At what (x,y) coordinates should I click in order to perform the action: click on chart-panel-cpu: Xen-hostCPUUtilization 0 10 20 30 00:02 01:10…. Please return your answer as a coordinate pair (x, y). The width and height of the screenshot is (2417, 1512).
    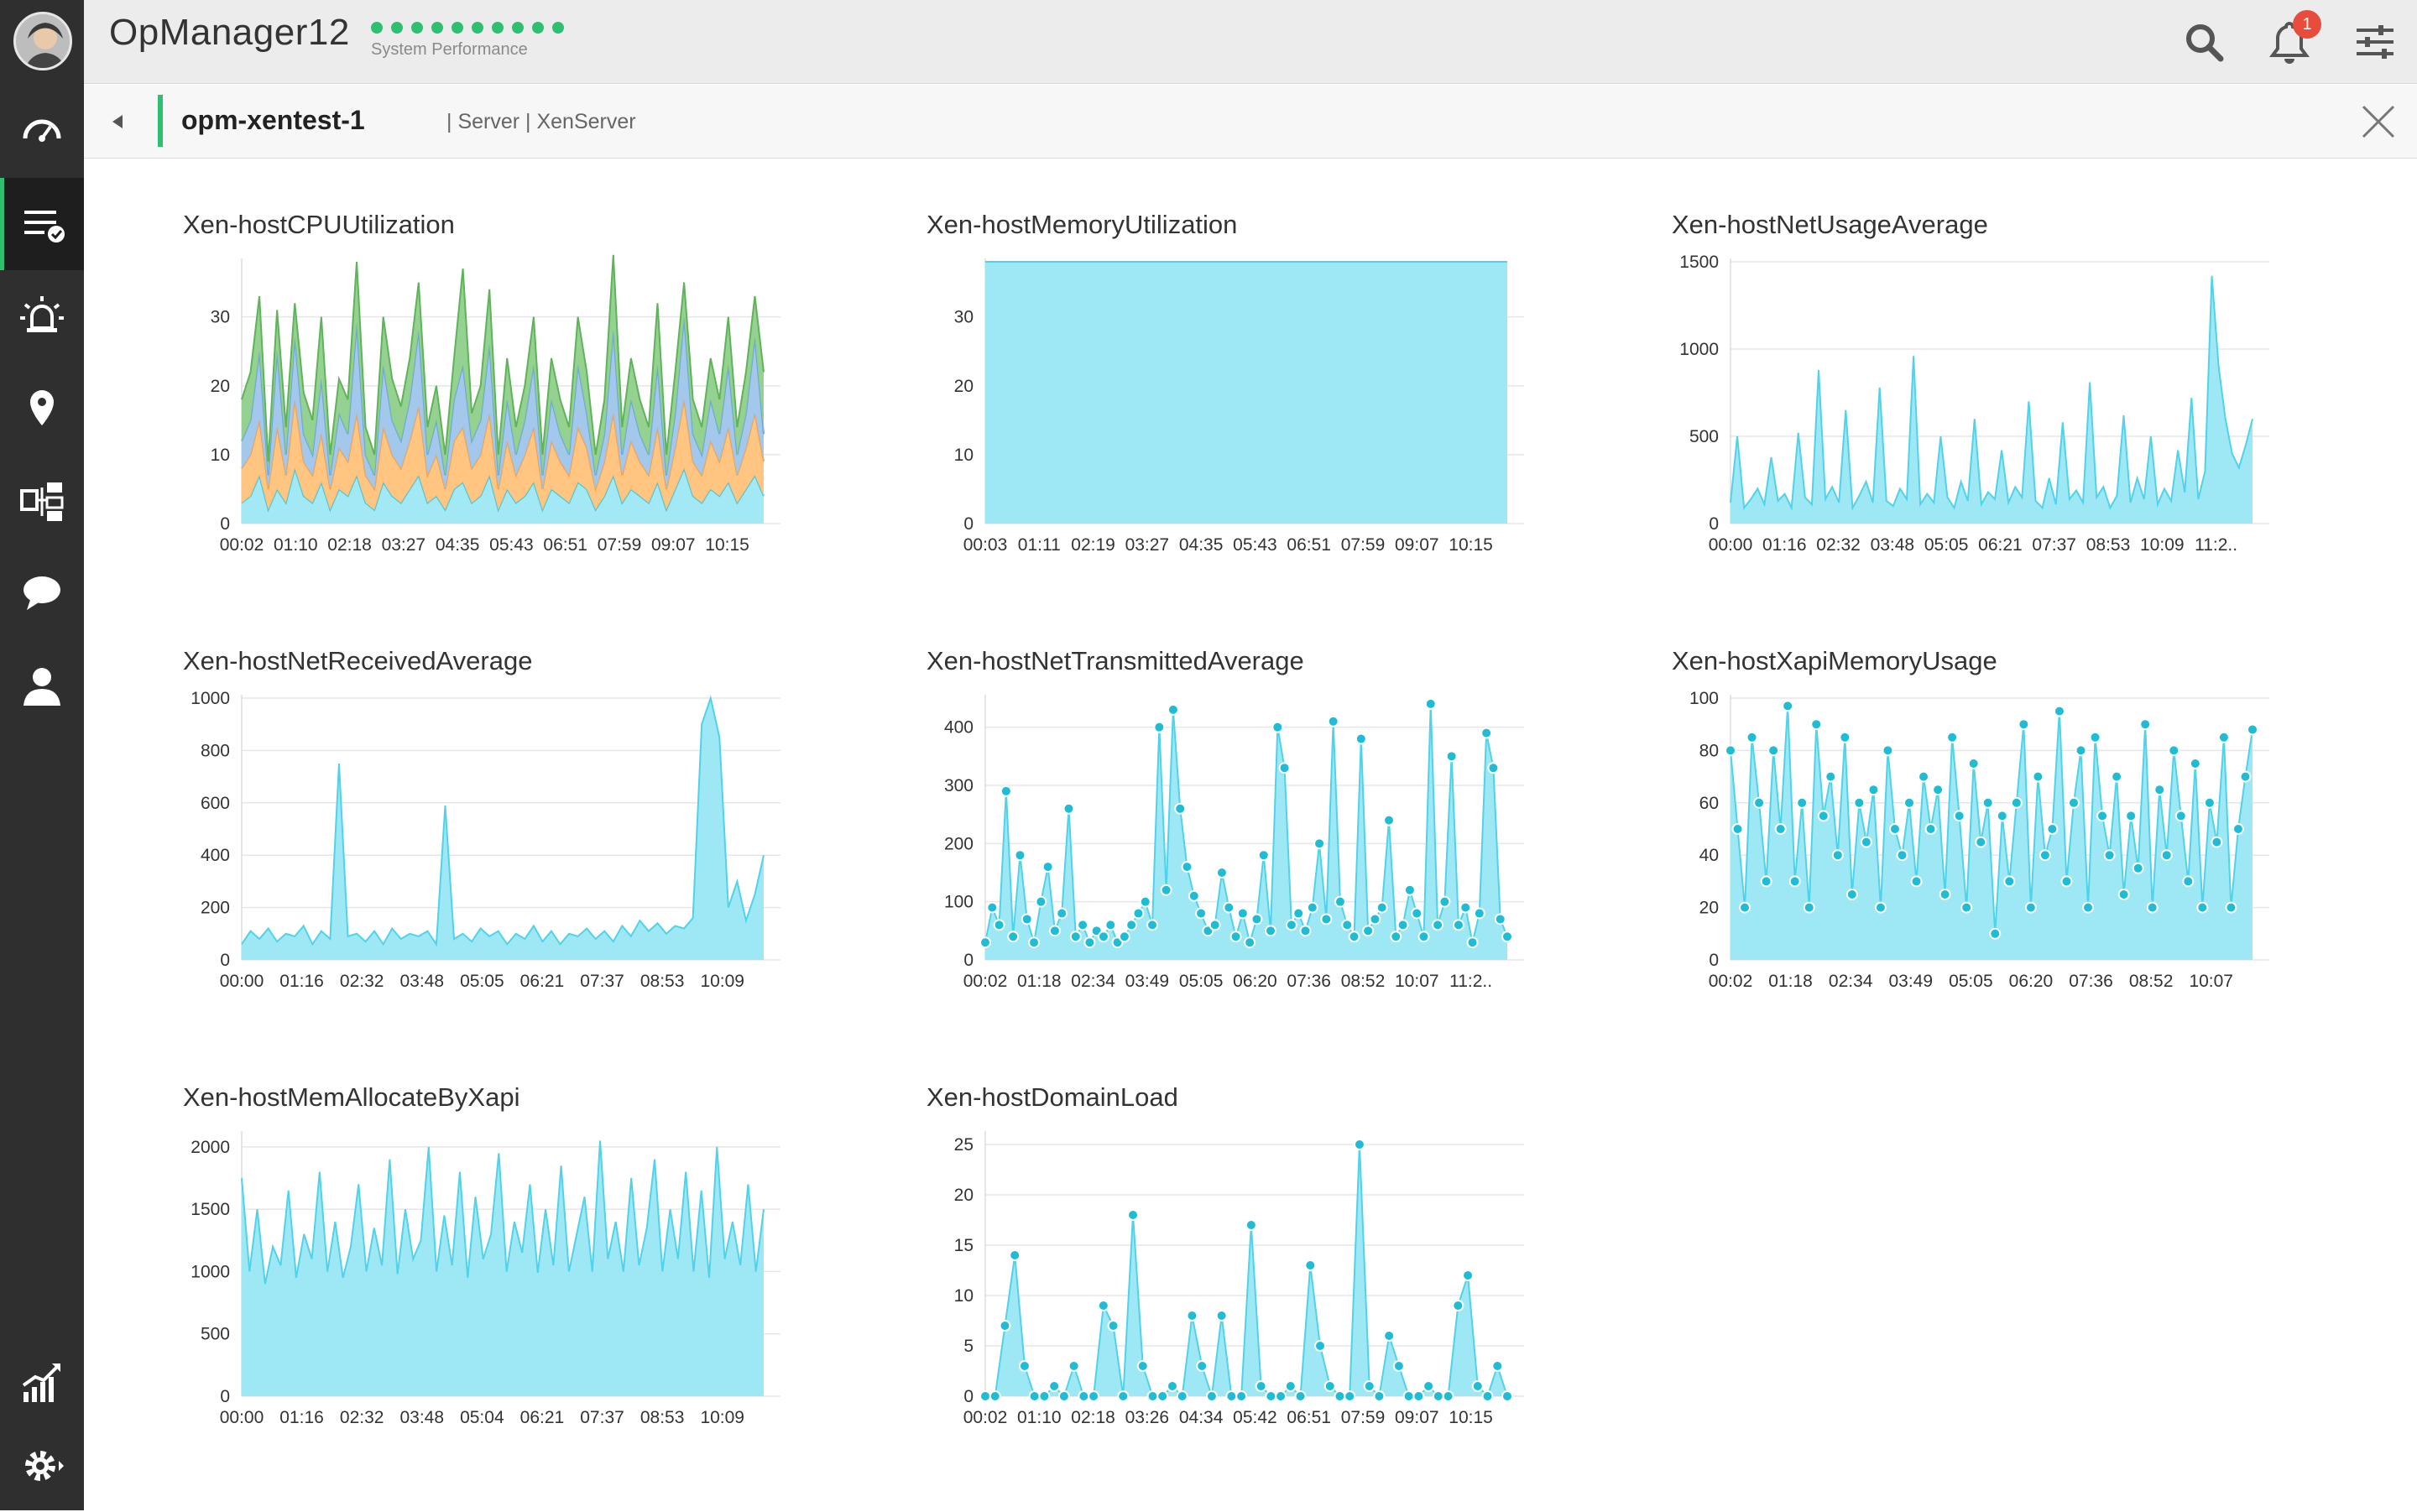
    Looking at the image, I should click on (502, 403).